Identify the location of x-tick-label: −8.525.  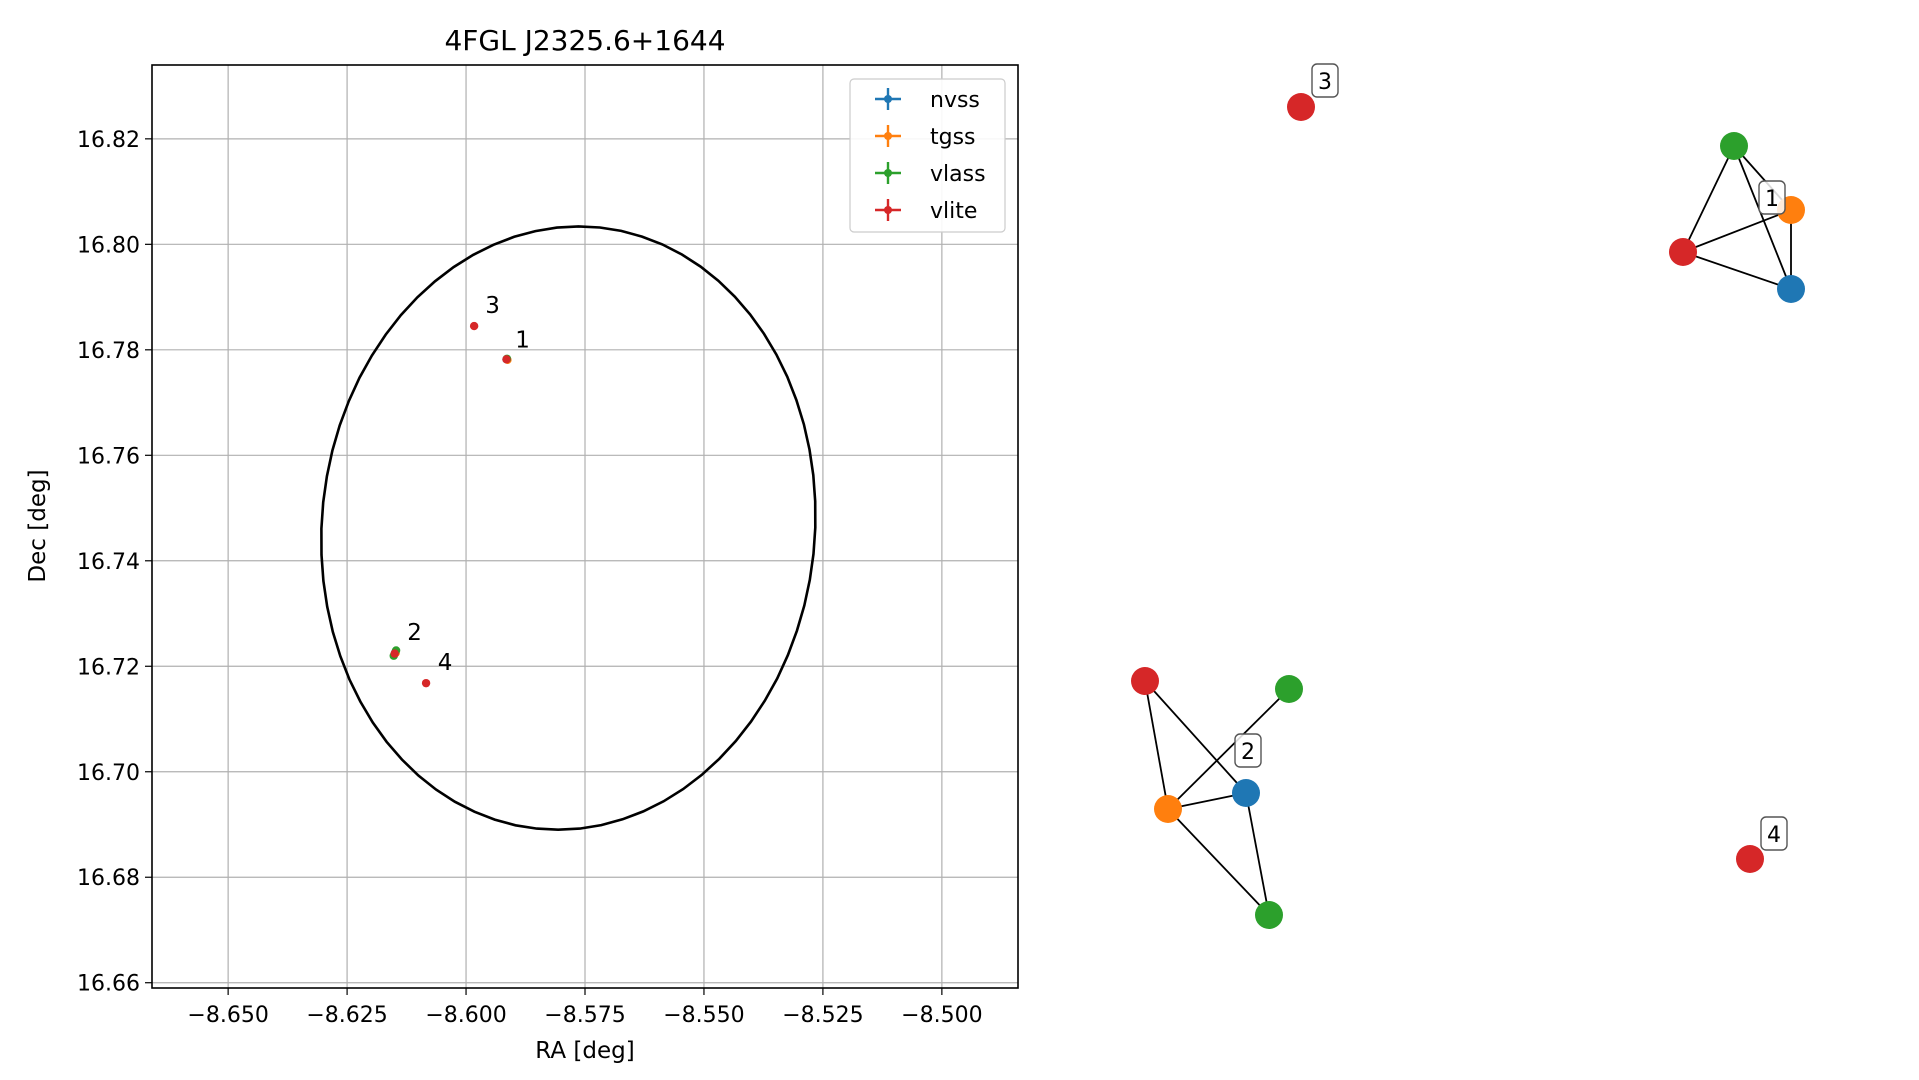
(822, 1015).